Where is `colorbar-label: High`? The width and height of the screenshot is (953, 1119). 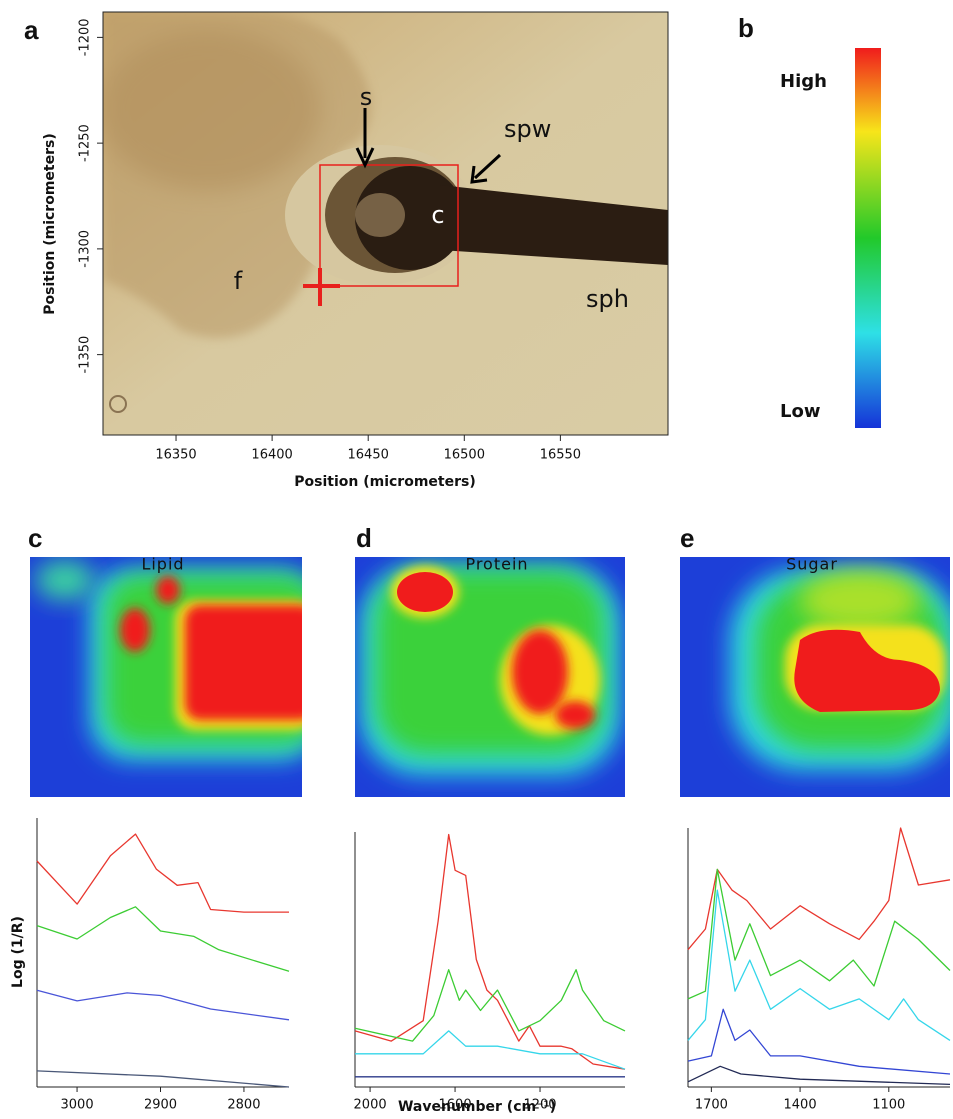
colorbar-label: High is located at coordinates (803, 81).